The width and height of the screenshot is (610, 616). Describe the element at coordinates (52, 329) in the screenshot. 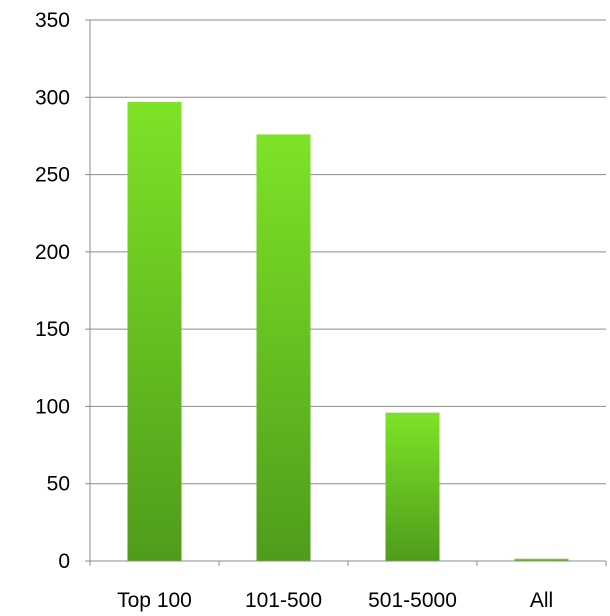

I see `y-tick-label: 150` at that location.